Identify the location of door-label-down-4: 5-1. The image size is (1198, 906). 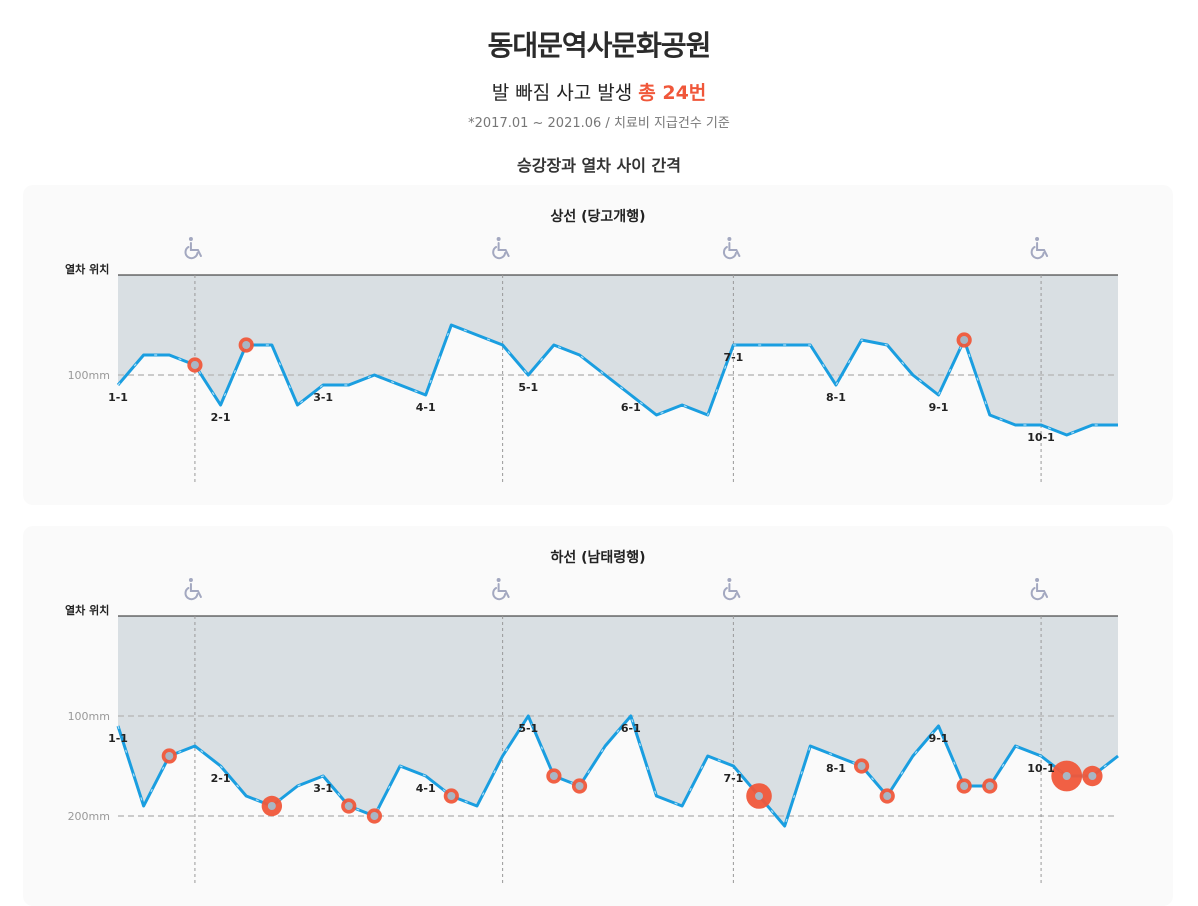
(528, 728).